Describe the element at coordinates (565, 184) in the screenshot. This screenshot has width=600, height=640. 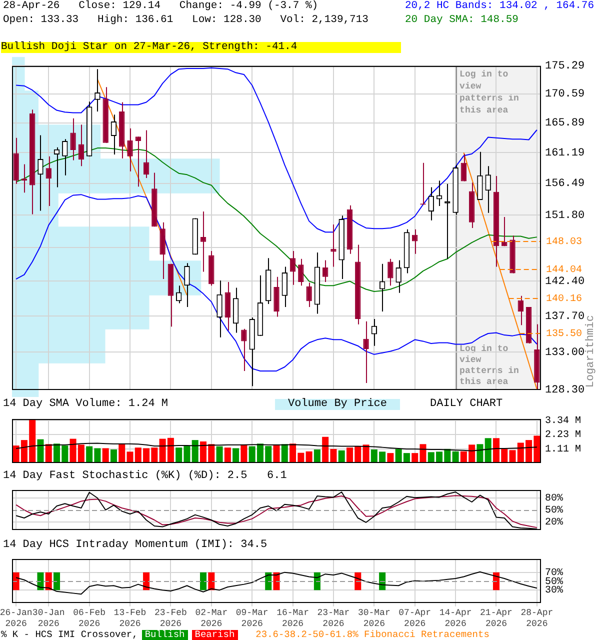
I see `y-tick-label: 156.49` at that location.